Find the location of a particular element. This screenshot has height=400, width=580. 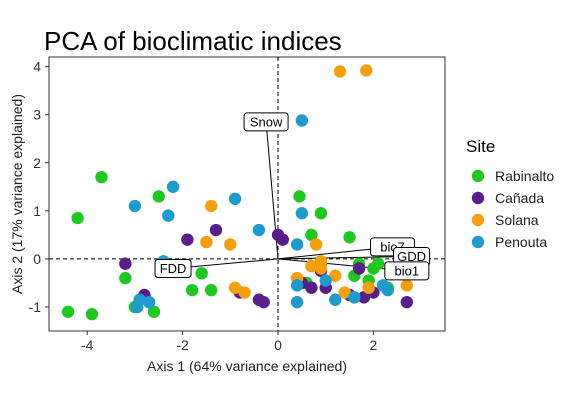

loading-label-gdd: GDD is located at coordinates (412, 256).